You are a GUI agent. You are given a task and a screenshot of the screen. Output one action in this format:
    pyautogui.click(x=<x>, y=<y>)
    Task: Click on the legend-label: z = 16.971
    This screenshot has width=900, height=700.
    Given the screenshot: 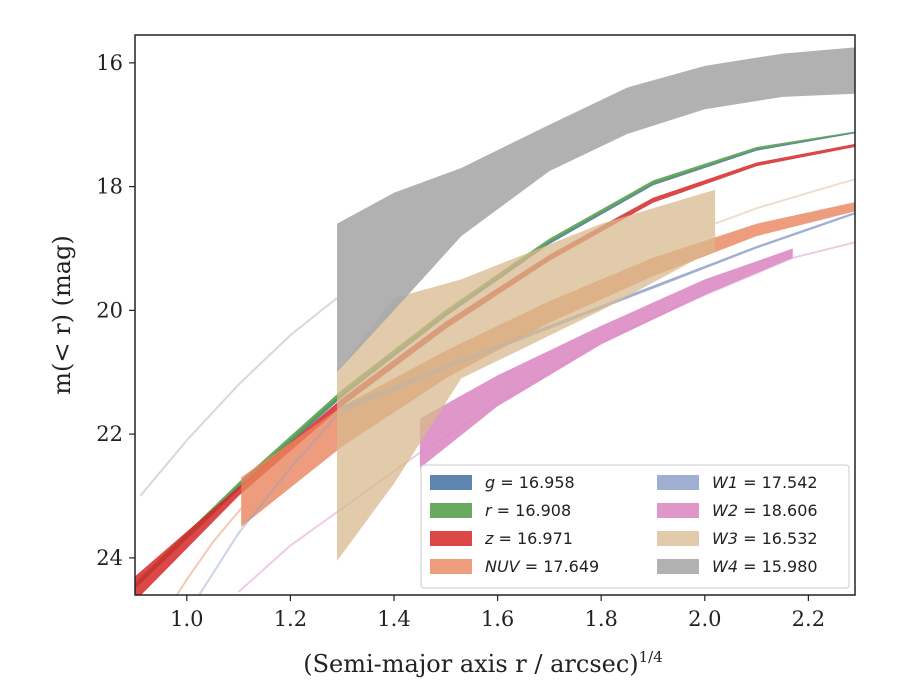 What is the action you would take?
    pyautogui.click(x=528, y=538)
    